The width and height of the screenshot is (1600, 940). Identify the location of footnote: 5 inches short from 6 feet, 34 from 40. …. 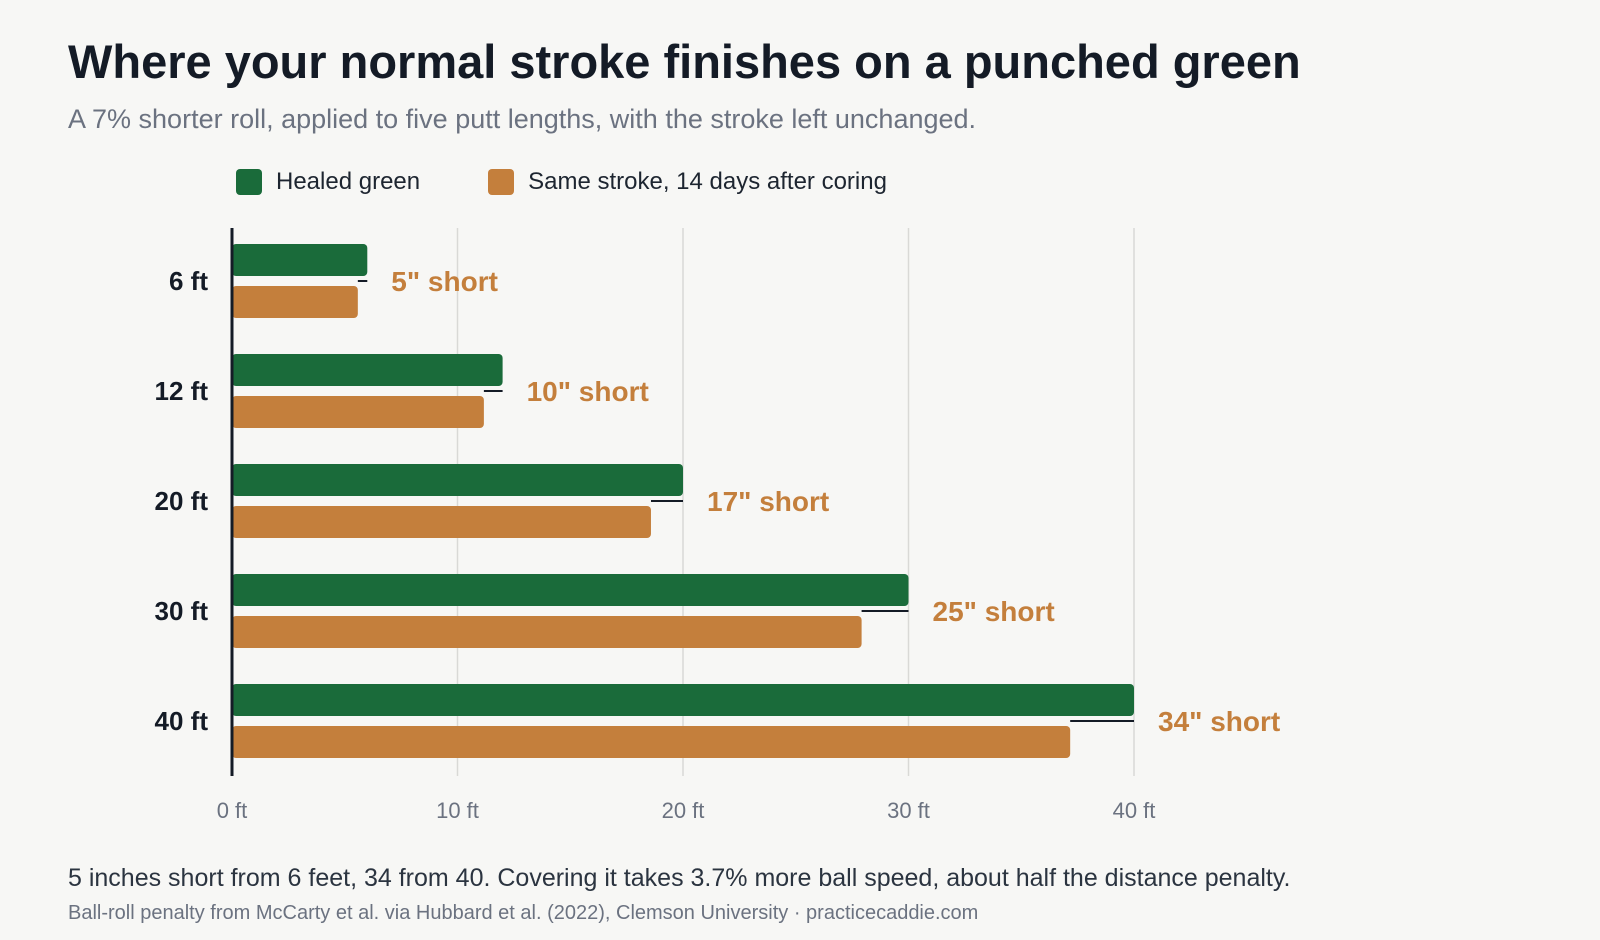
(679, 878).